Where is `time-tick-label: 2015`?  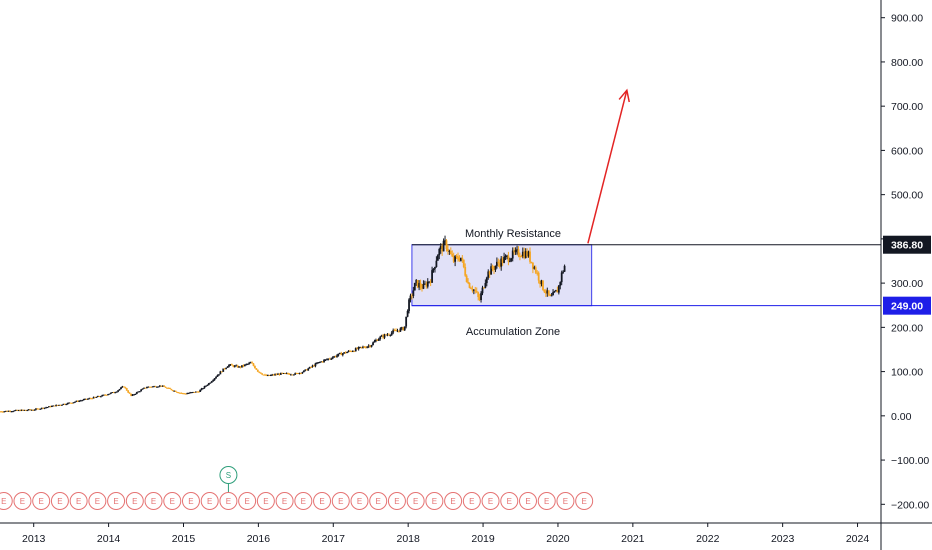
time-tick-label: 2015 is located at coordinates (184, 539).